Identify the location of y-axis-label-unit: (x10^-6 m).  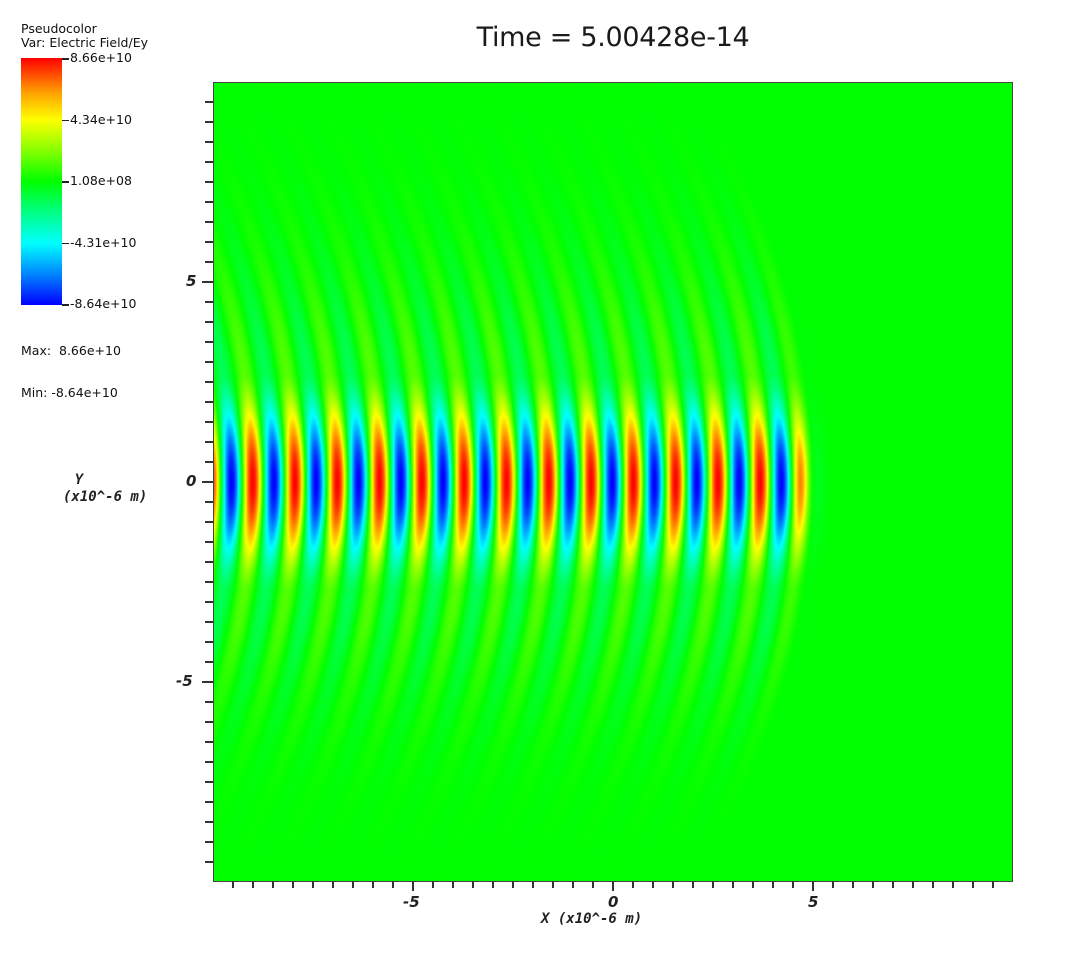
(105, 497).